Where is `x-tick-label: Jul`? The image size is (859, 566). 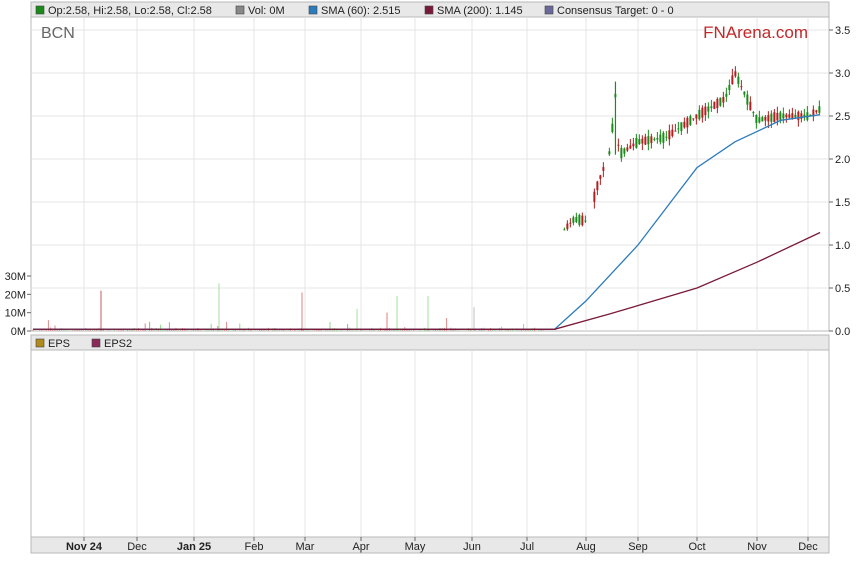
x-tick-label: Jul is located at coordinates (527, 547).